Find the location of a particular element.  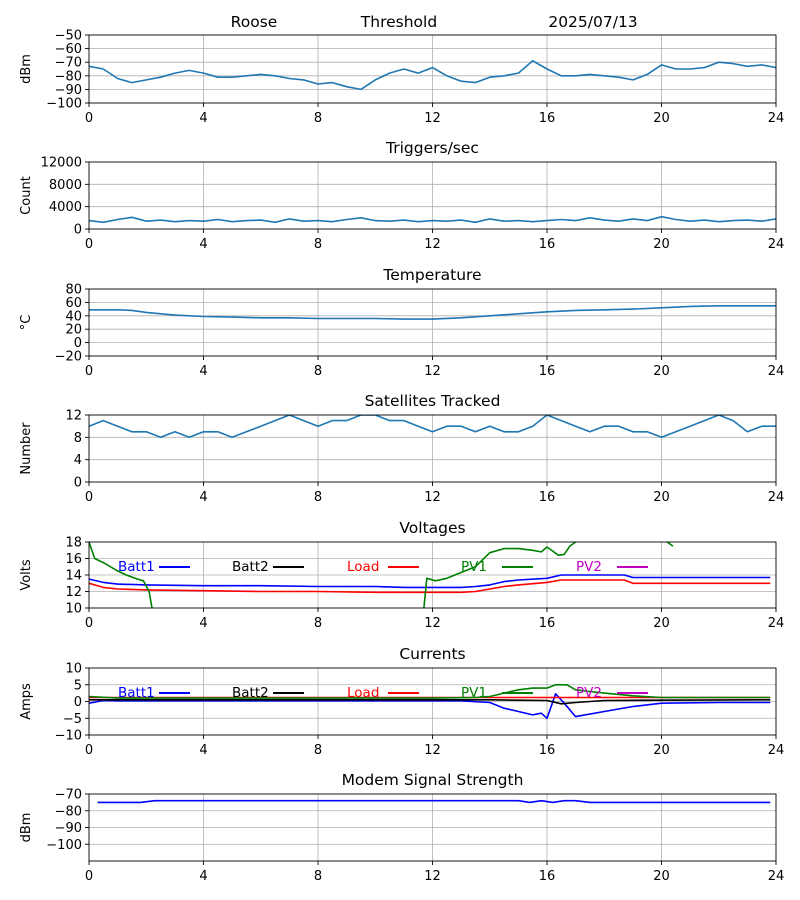

chart-panel-4: 0 4 8 12 16 20 24 0 4 8 12 Satellites Tracked Number is located at coordinates (401, 448).